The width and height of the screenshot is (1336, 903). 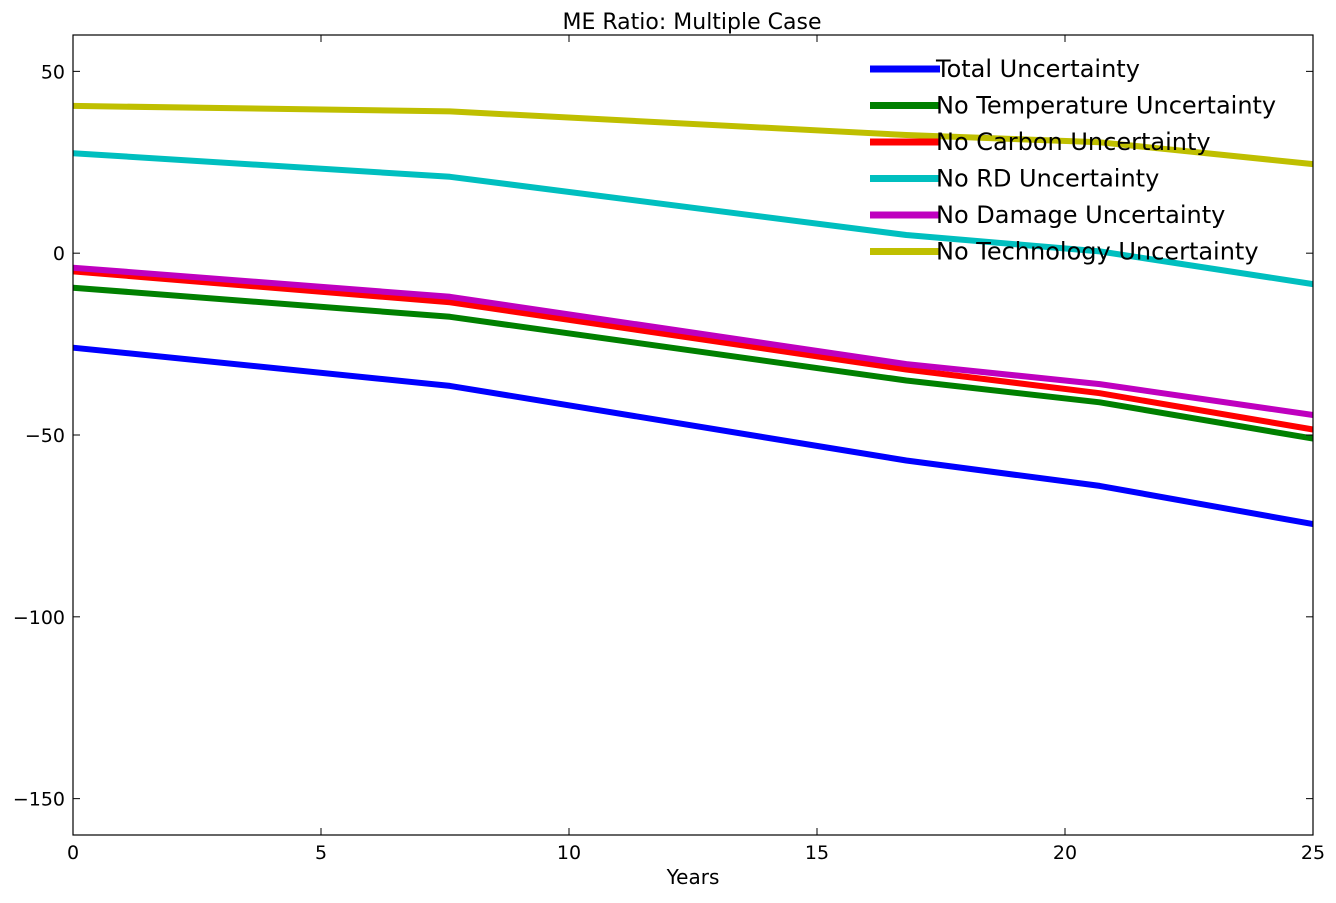 What do you see at coordinates (1073, 142) in the screenshot?
I see `legend-label-2: No Carbon Uncertainty` at bounding box center [1073, 142].